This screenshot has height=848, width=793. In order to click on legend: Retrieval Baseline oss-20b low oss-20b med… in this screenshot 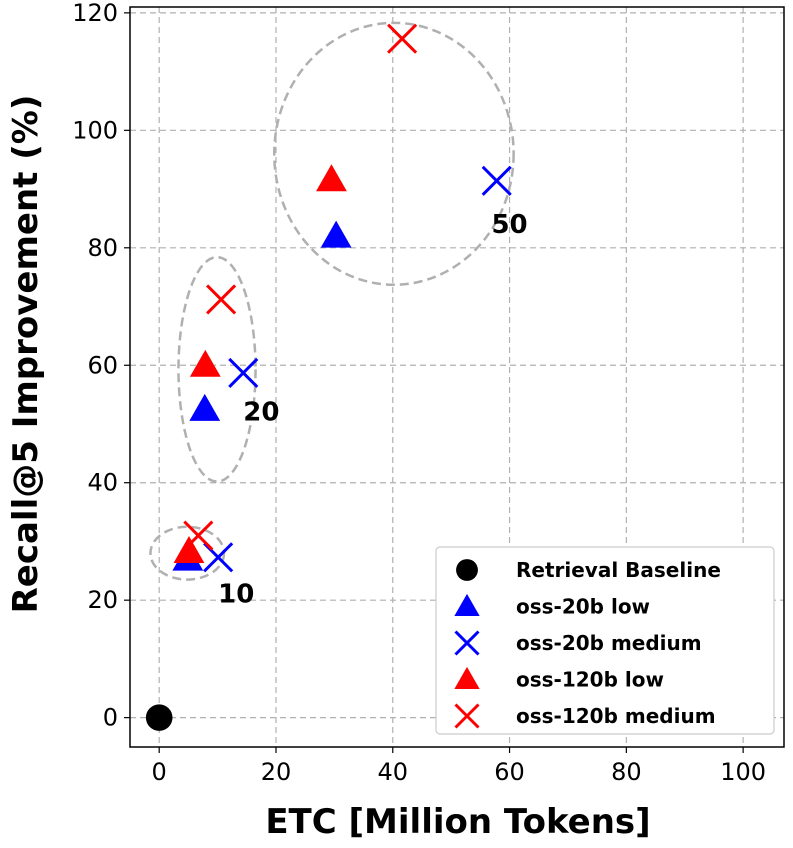, I will do `click(605, 640)`.